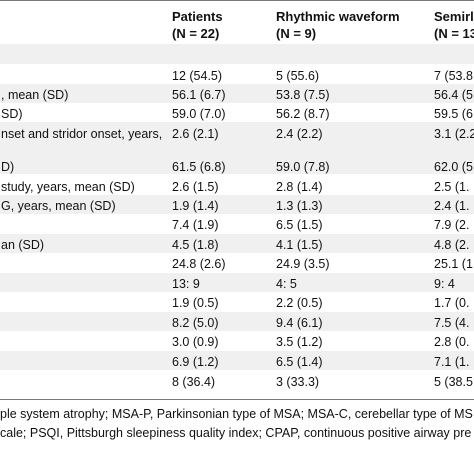 This screenshot has width=474, height=474. Describe the element at coordinates (195, 362) in the screenshot. I see `cell-patients: 6.9 (1.2)` at that location.